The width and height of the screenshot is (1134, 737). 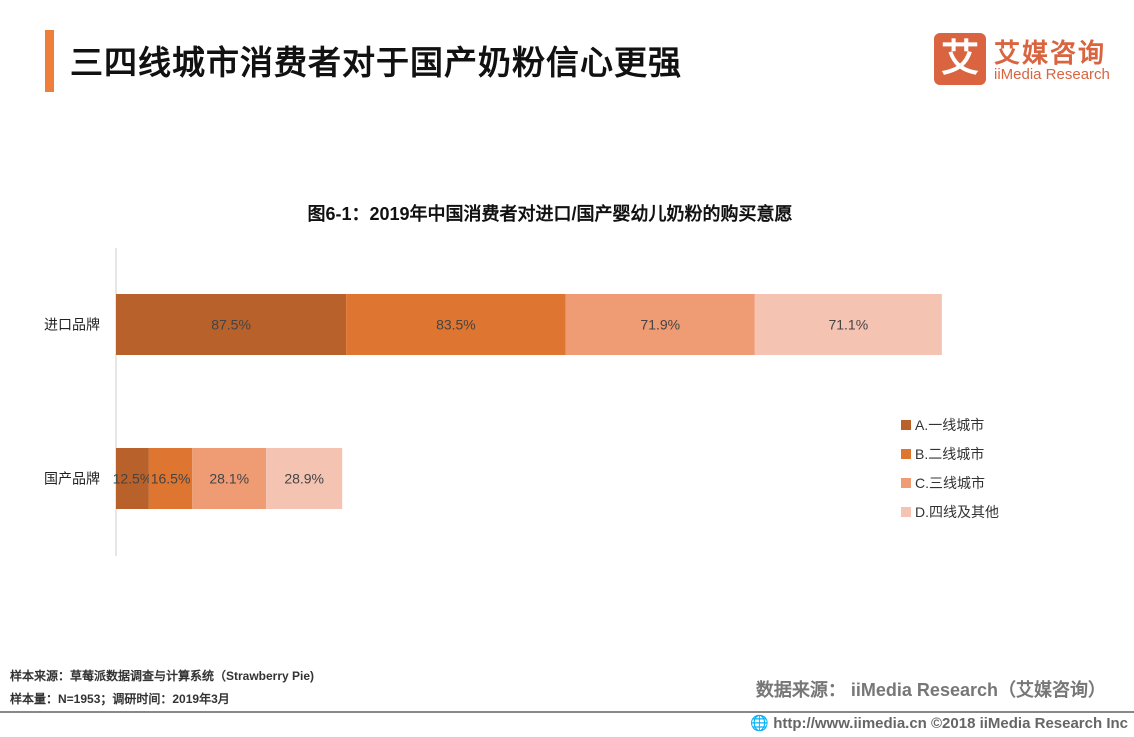 I want to click on legend-label: D.四线及其他, so click(x=957, y=512).